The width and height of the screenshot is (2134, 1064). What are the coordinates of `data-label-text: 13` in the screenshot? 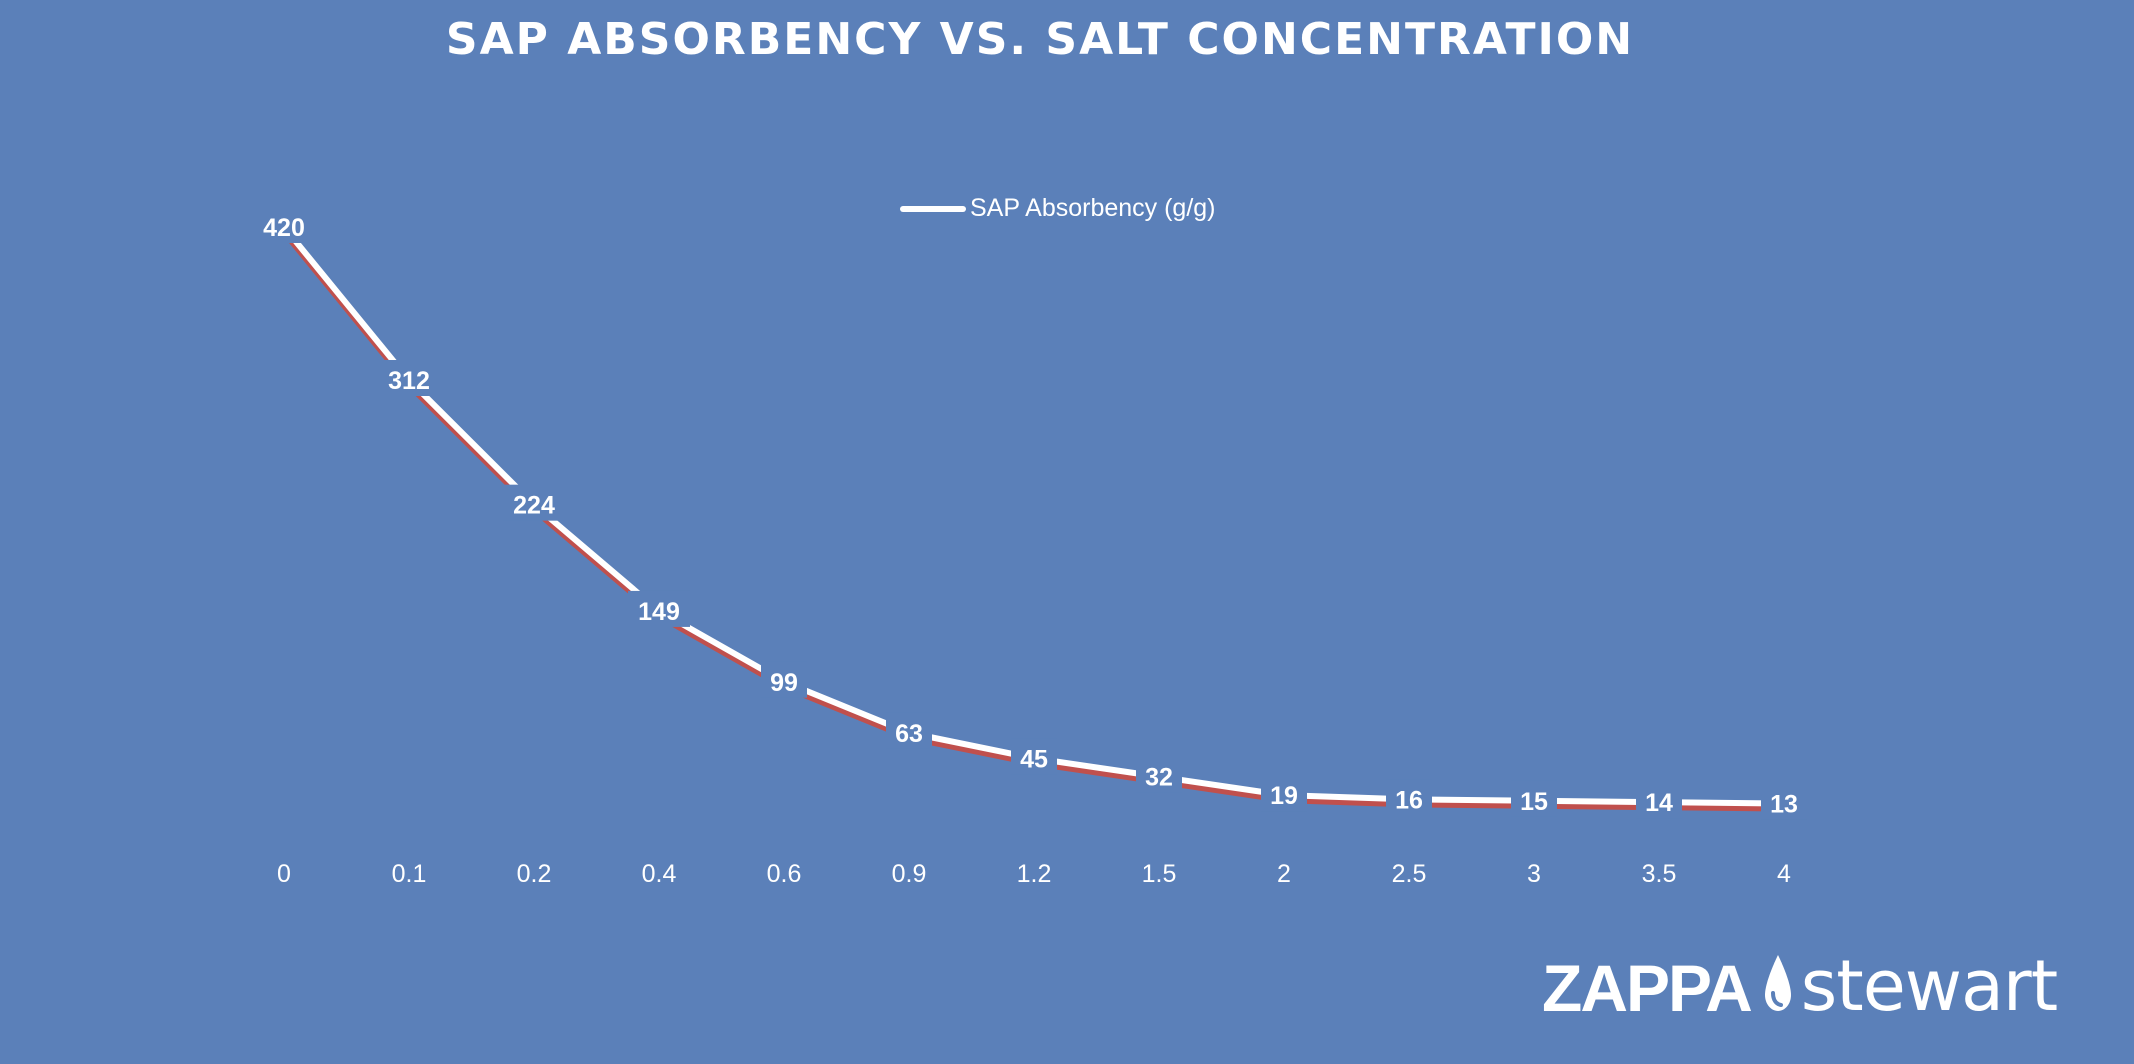 It's located at (1784, 805).